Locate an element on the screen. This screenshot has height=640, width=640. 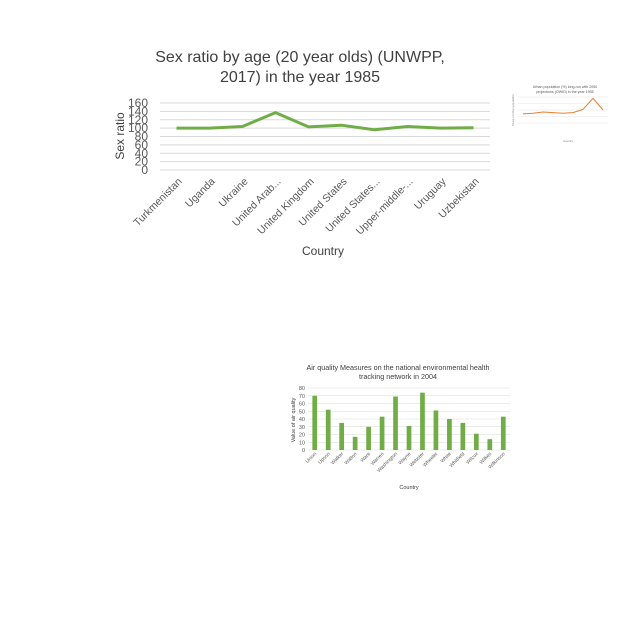
y-axis-label: Value of air quality is located at coordinates (294, 419).